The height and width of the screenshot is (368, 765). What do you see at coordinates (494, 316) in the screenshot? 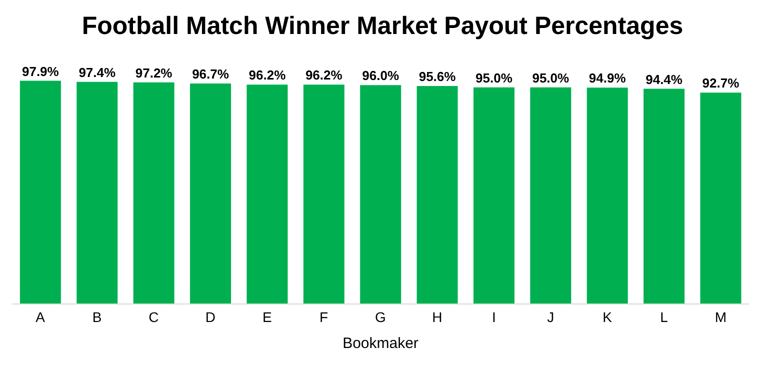
I see `x-tick-label: I` at bounding box center [494, 316].